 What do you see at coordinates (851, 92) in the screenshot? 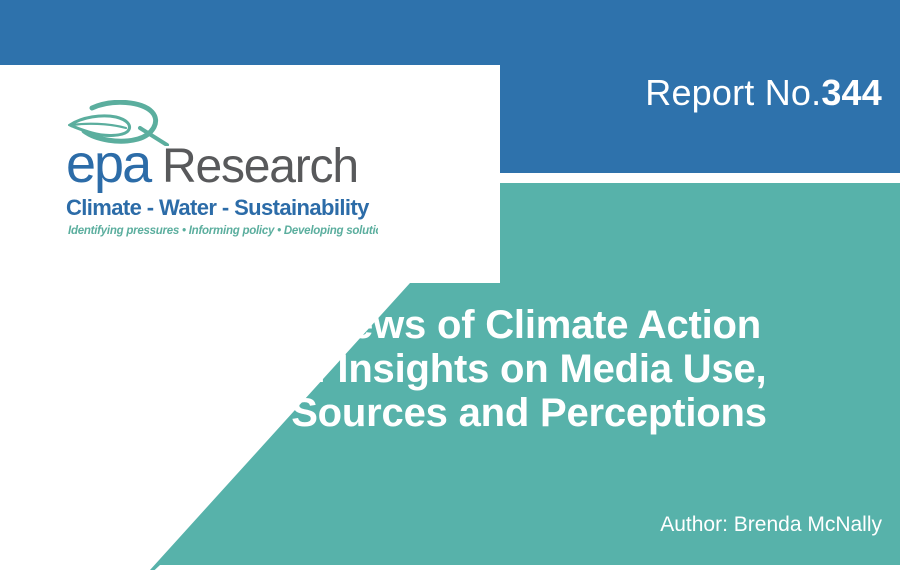
I see `report-number-value: 344` at bounding box center [851, 92].